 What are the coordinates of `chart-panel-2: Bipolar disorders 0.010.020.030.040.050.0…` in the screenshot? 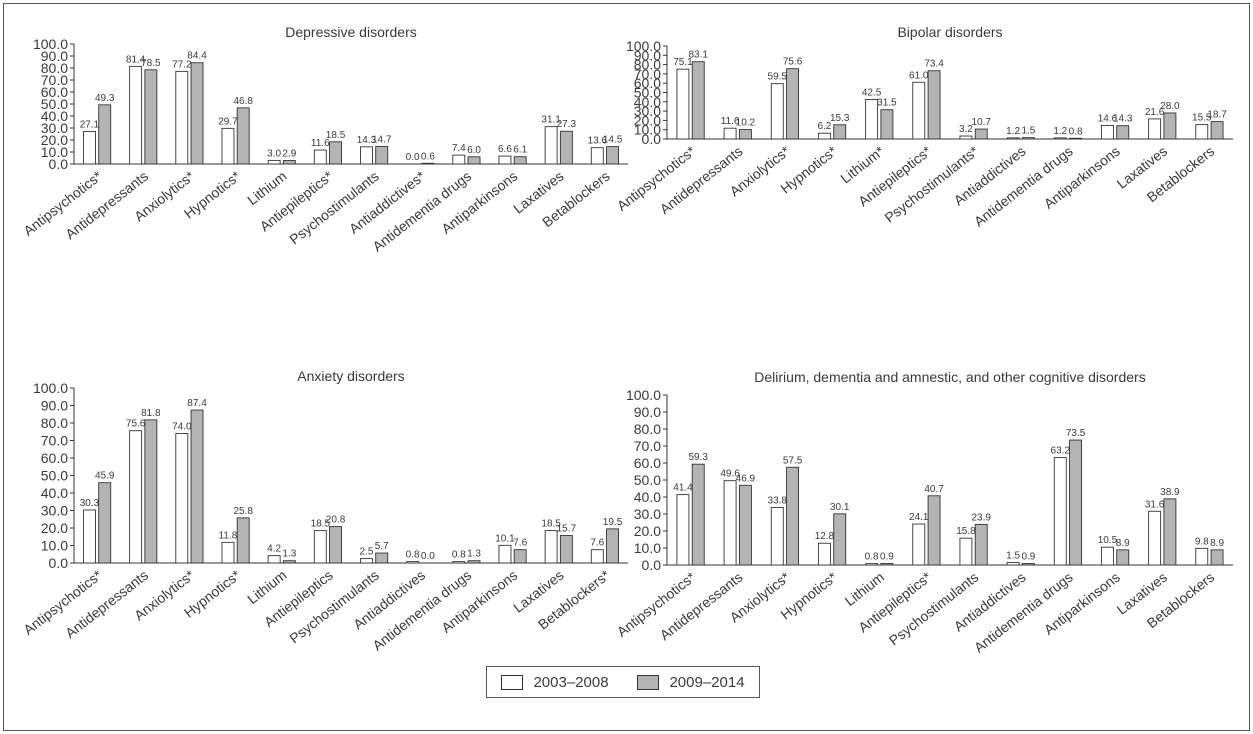 It's located at (923, 127).